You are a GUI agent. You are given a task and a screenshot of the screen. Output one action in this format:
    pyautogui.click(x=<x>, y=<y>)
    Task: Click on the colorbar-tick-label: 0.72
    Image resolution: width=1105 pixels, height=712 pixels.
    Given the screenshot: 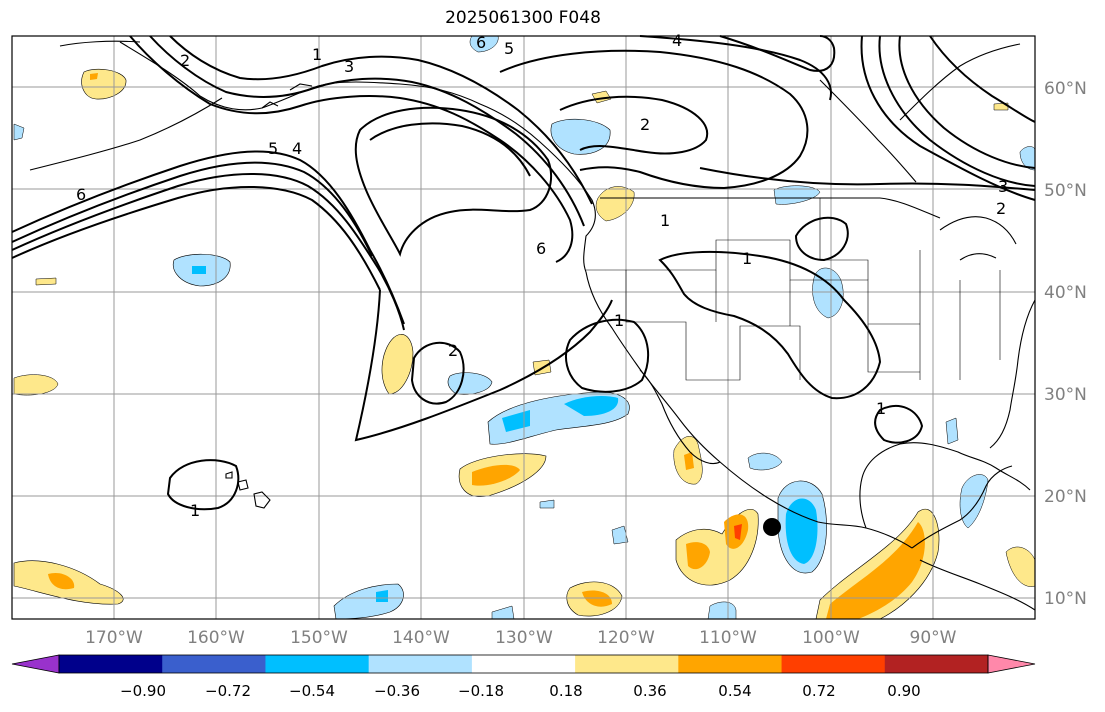 What is the action you would take?
    pyautogui.click(x=818, y=691)
    